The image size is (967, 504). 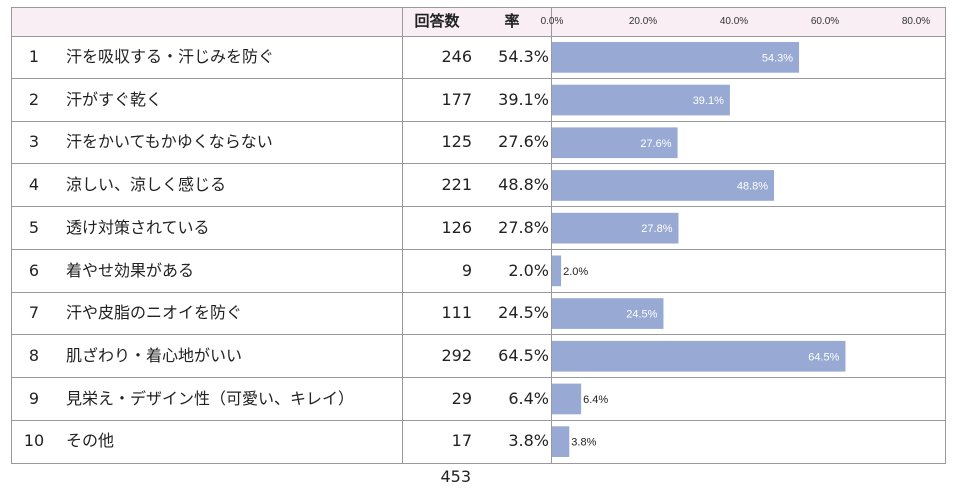 What do you see at coordinates (34, 398) in the screenshot?
I see `row-number: 9` at bounding box center [34, 398].